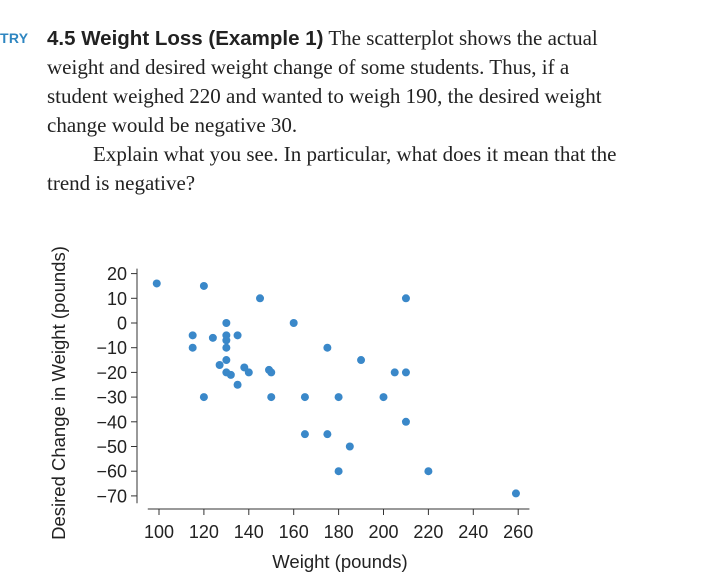  Describe the element at coordinates (185, 38) in the screenshot. I see `exercise-heading: 4.5 Weight Loss (Example 1)` at that location.